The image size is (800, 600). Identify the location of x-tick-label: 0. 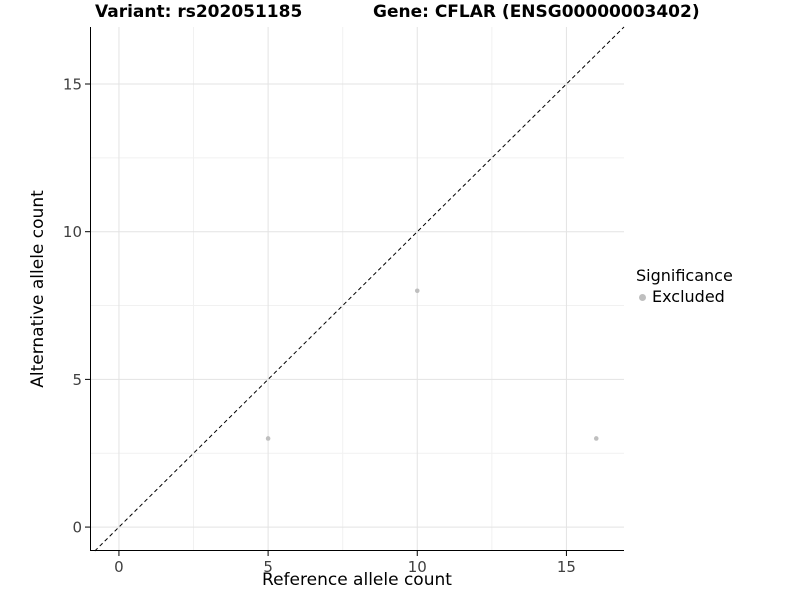
(119, 567).